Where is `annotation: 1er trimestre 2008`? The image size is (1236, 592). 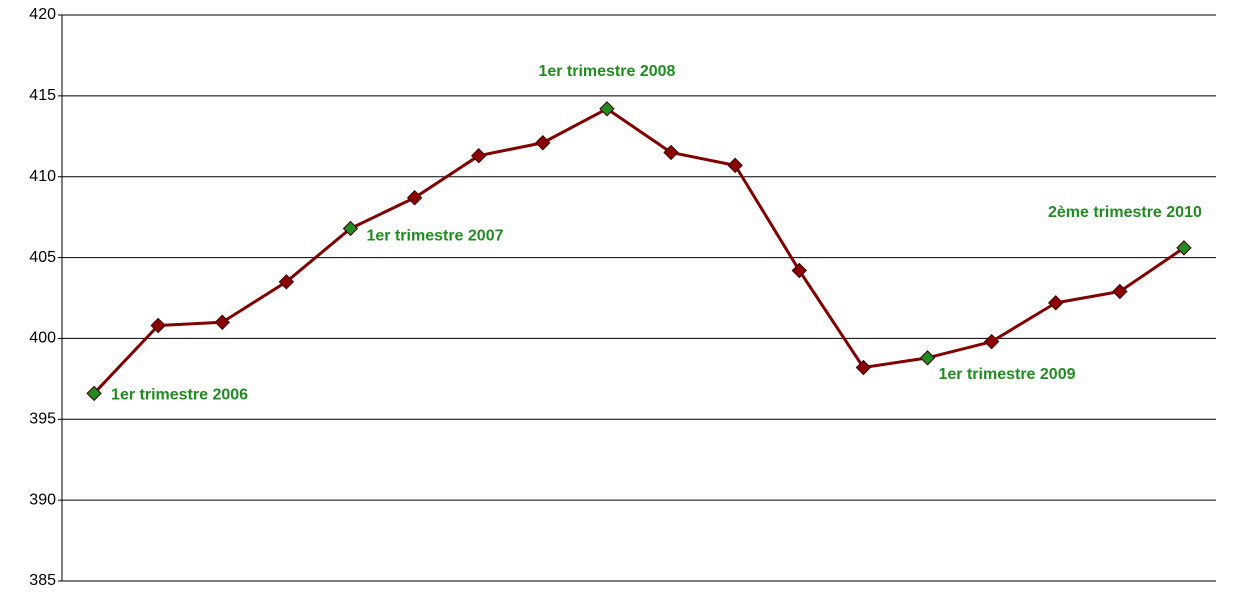 annotation: 1er trimestre 2008 is located at coordinates (606, 71).